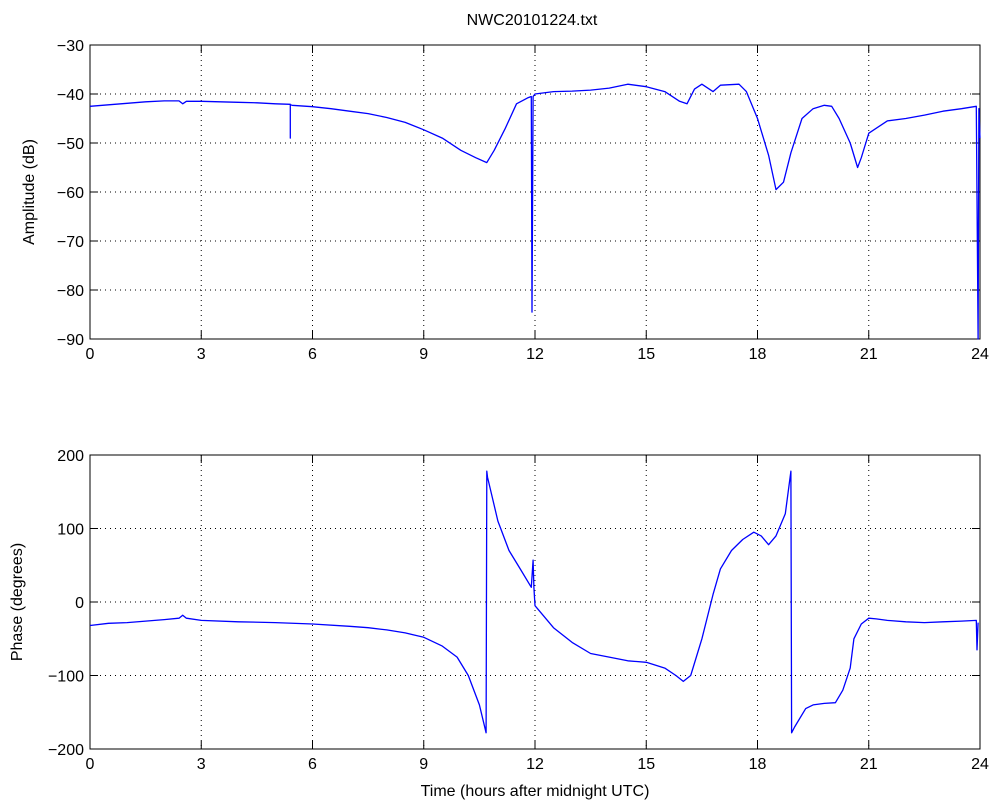  I want to click on y-tick-label: −200, so click(66, 750).